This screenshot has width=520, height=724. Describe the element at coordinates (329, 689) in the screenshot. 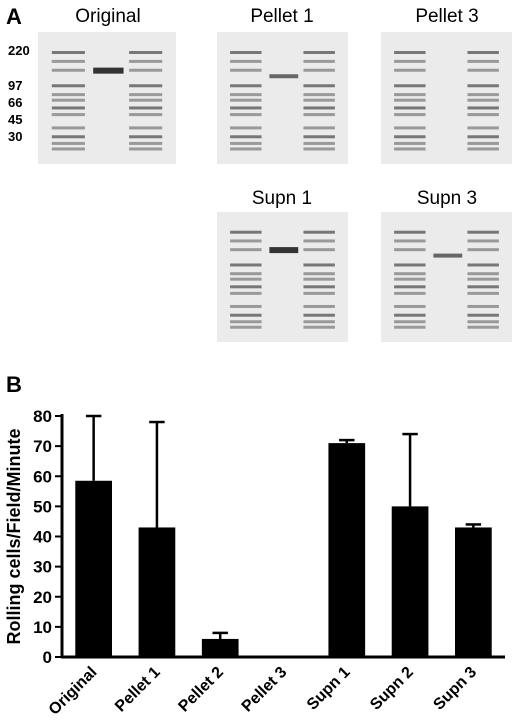

I see `x-tick-label: Supn 1` at that location.